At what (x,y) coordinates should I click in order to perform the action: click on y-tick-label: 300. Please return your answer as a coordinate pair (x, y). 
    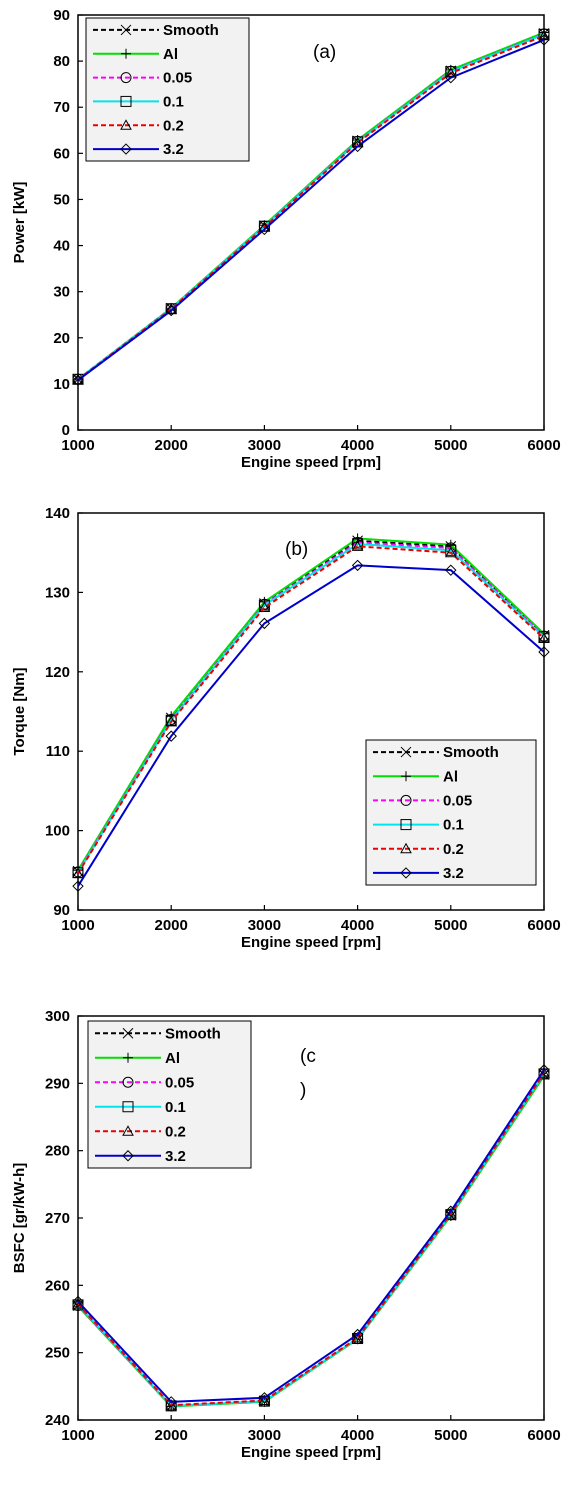
    Looking at the image, I should click on (57, 1016).